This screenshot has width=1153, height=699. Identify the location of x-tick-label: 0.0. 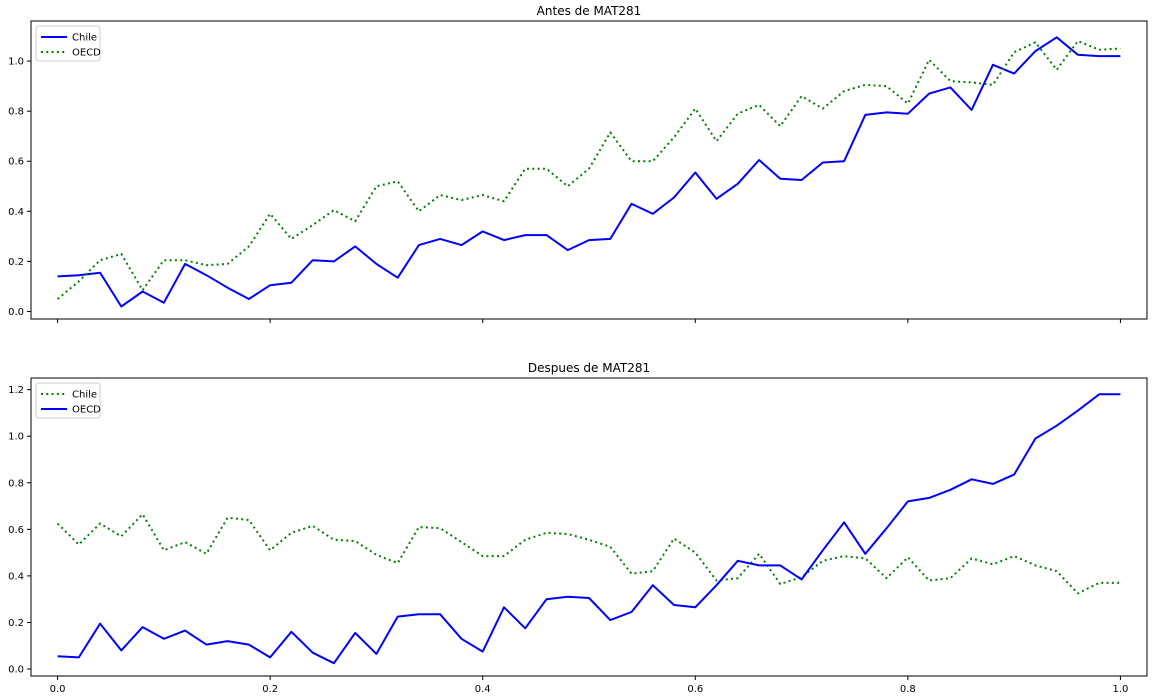
(58, 689).